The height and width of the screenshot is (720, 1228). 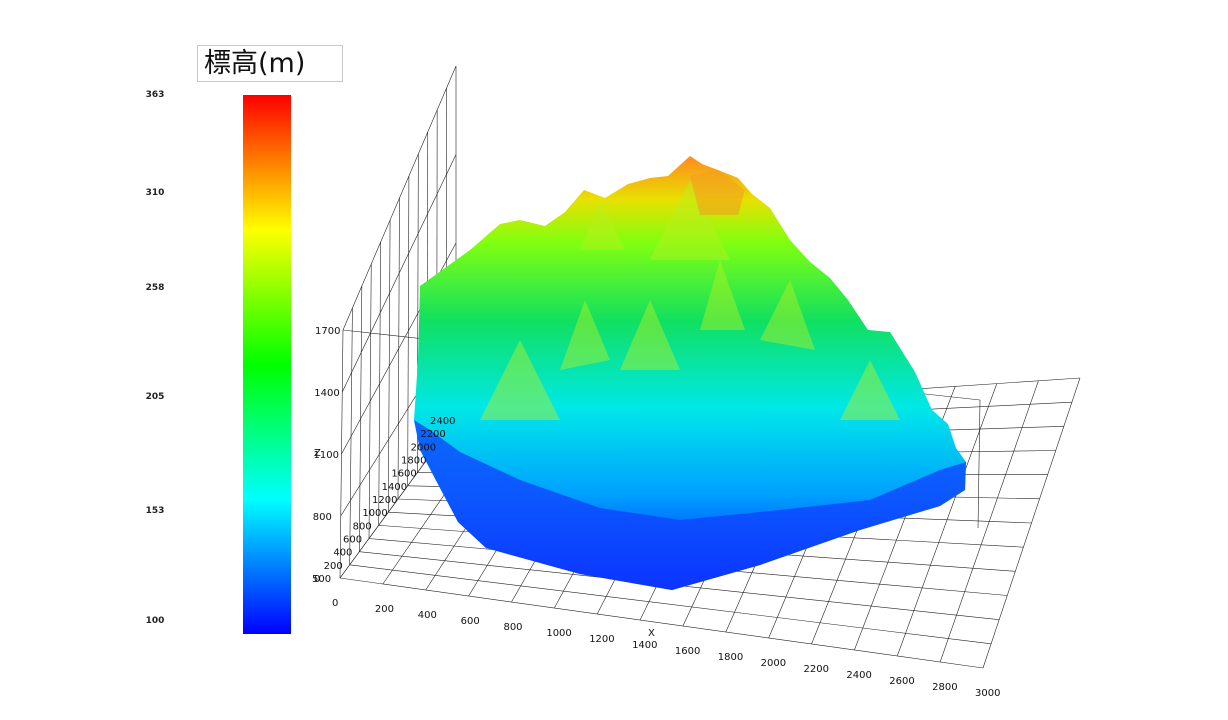 I want to click on z-tick-label: 1100, so click(x=326, y=455).